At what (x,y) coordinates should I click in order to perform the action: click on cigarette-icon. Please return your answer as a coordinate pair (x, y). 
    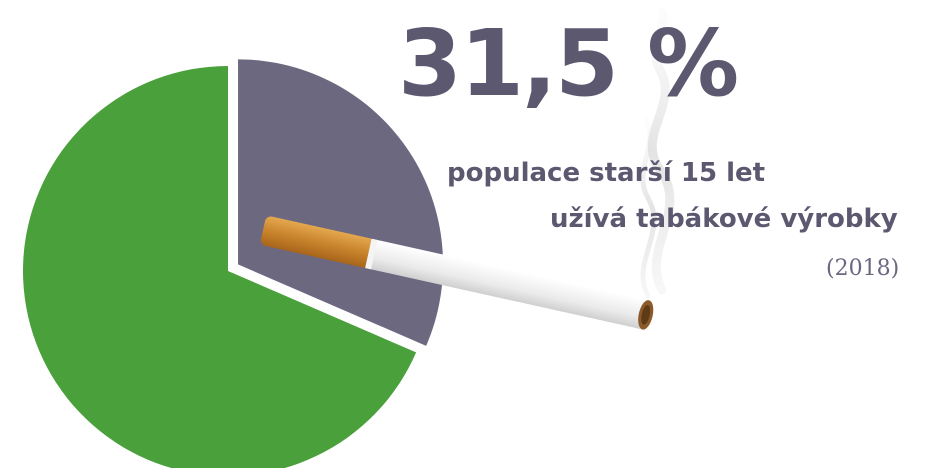
    Looking at the image, I should click on (457, 273).